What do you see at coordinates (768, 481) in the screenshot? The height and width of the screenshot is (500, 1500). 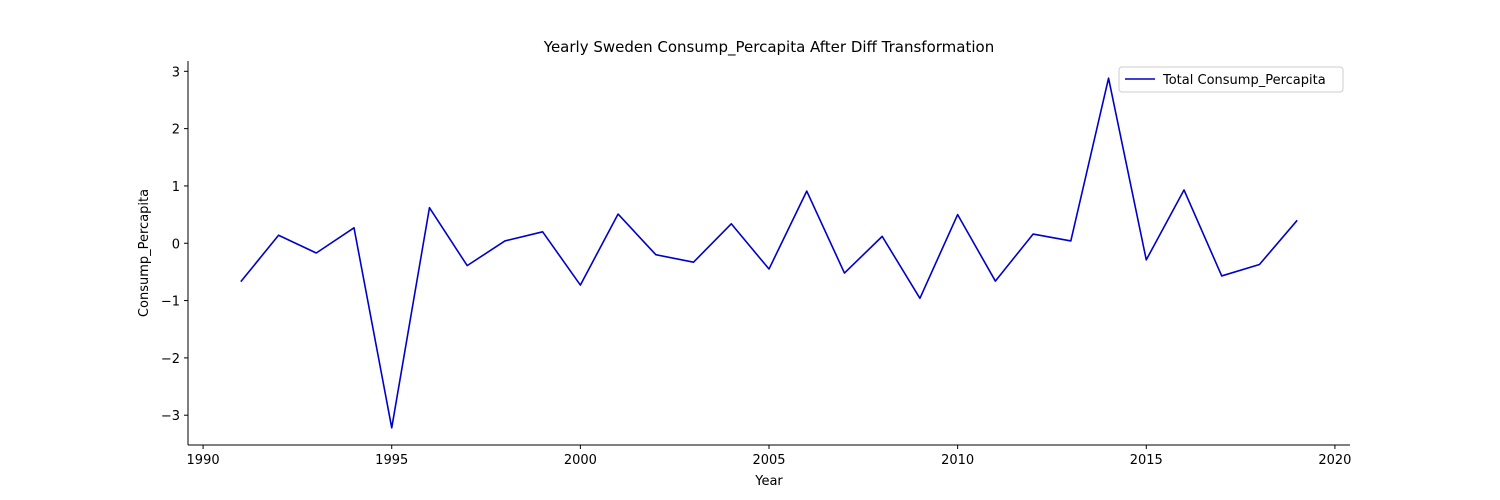 I see `x-axis-label: Year` at bounding box center [768, 481].